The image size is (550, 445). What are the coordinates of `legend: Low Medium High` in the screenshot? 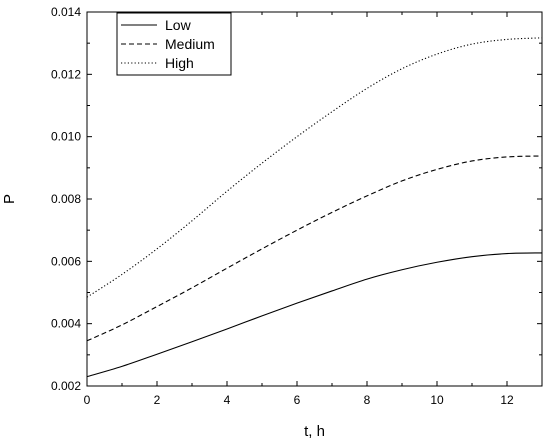 It's located at (174, 44).